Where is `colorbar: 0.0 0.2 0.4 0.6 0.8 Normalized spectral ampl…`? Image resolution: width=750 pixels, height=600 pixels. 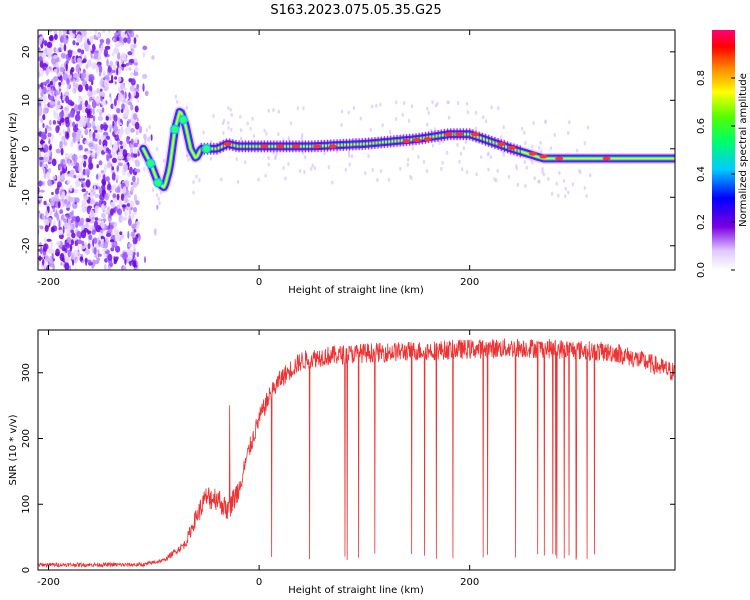 colorbar: 0.0 0.2 0.4 0.6 0.8 Normalized spectral ampl… is located at coordinates (722, 154).